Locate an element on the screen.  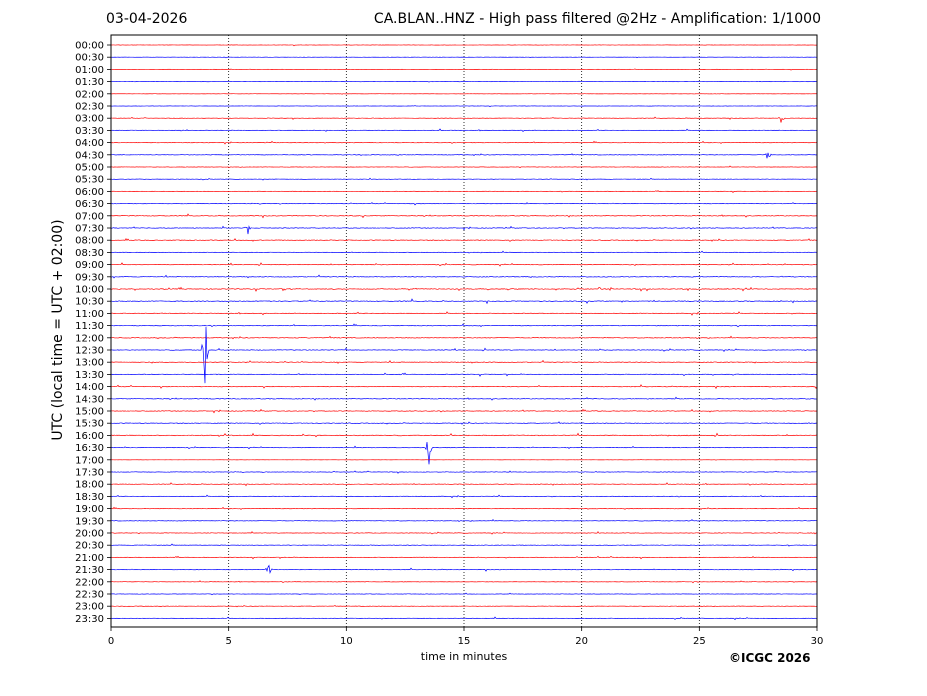
y-tick-label-1000: 10:00 is located at coordinates (89, 290).